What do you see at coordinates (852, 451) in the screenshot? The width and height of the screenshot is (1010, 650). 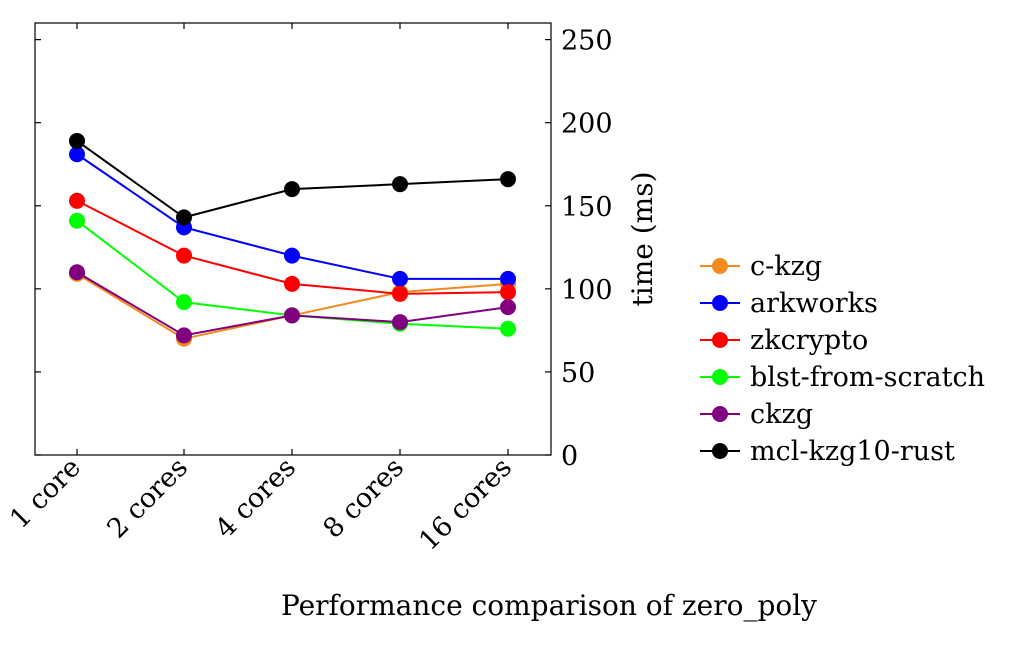 I see `legend-label: mcl-kzg10-rust` at bounding box center [852, 451].